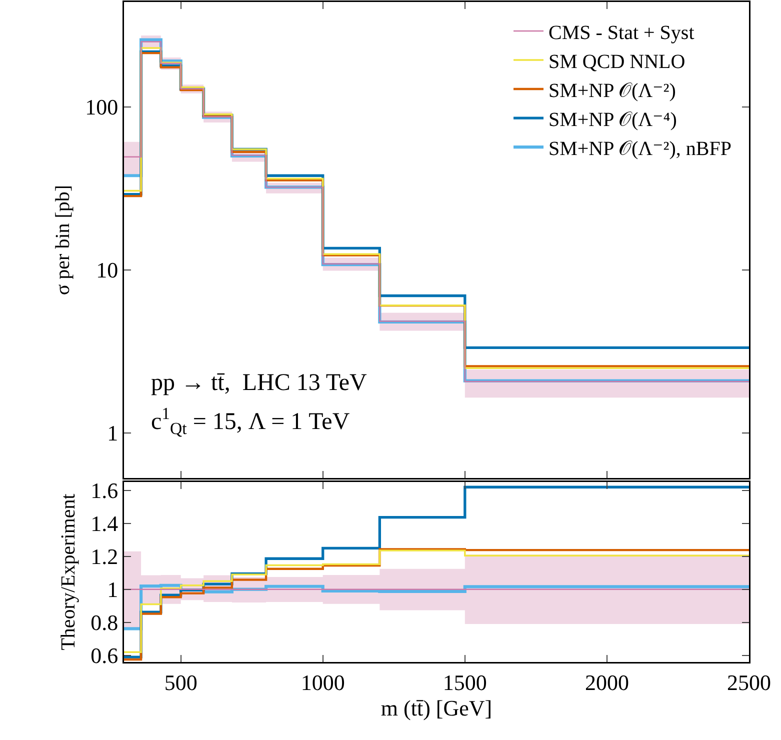 Image resolution: width=781 pixels, height=740 pixels. I want to click on x-tick-label: 2500, so click(749, 682).